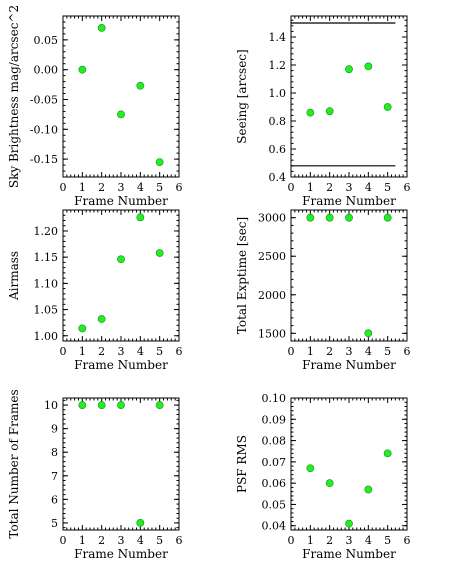 The height and width of the screenshot is (566, 453). I want to click on y-tick-label: 6, so click(54, 499).